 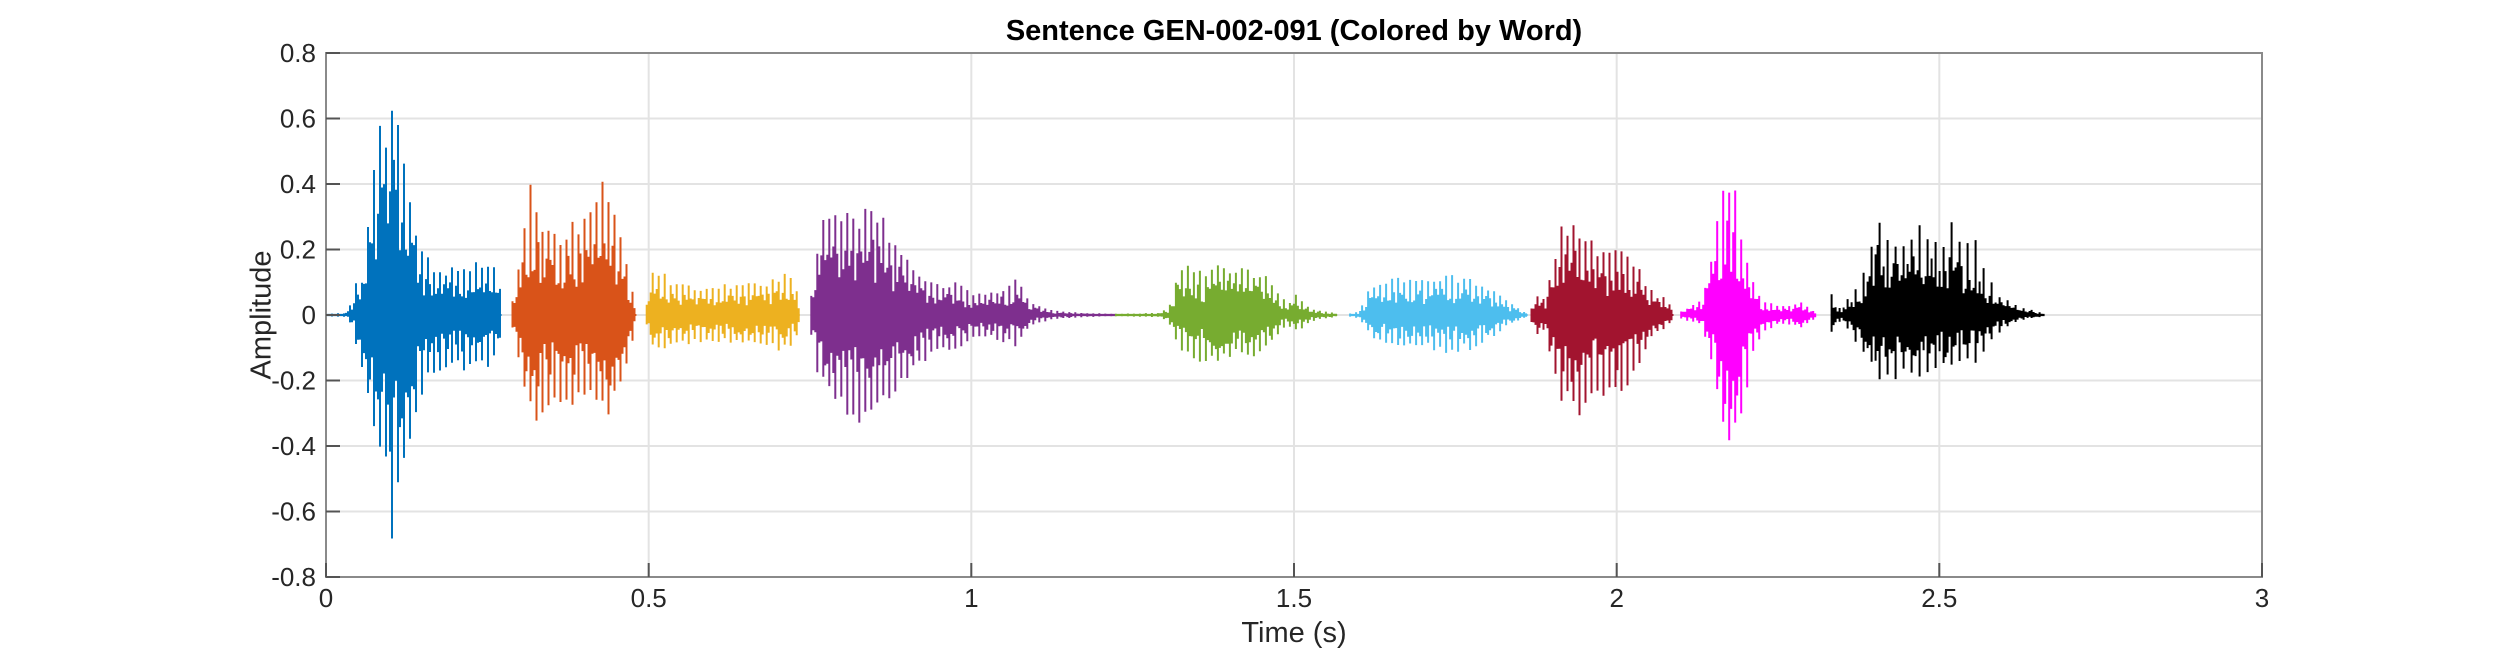 I want to click on y-tick-label: 0, so click(x=309, y=315).